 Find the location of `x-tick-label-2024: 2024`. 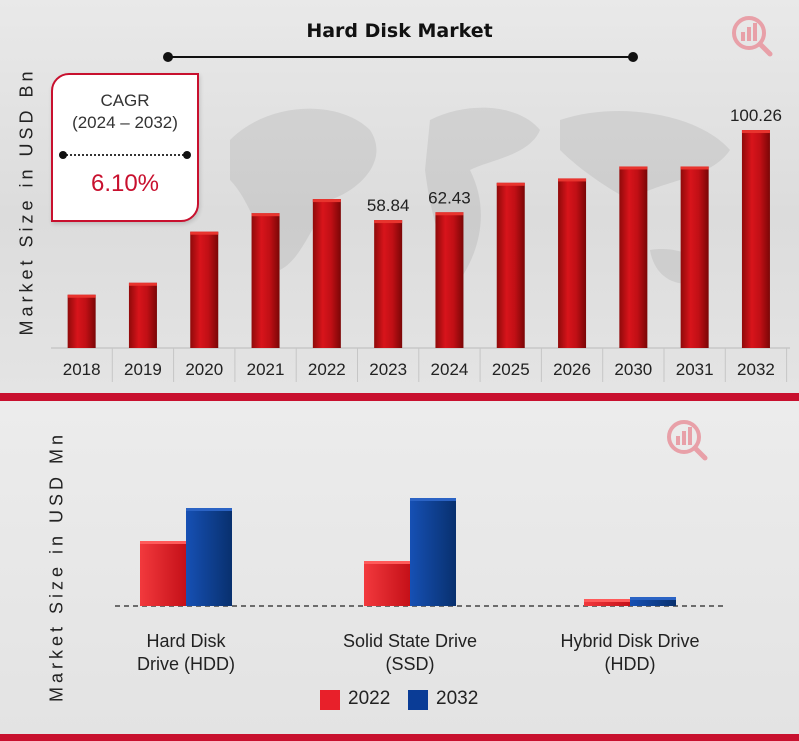

x-tick-label-2024: 2024 is located at coordinates (450, 369).